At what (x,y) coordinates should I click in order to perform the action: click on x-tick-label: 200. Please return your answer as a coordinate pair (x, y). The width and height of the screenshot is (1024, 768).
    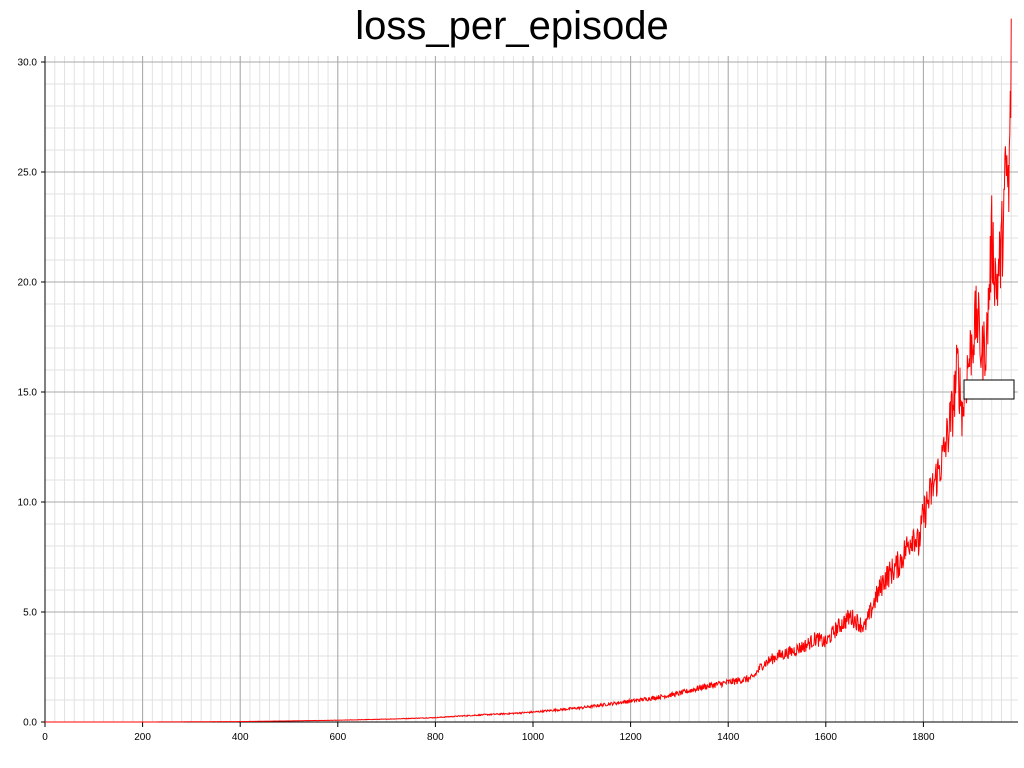
    Looking at the image, I should click on (142, 737).